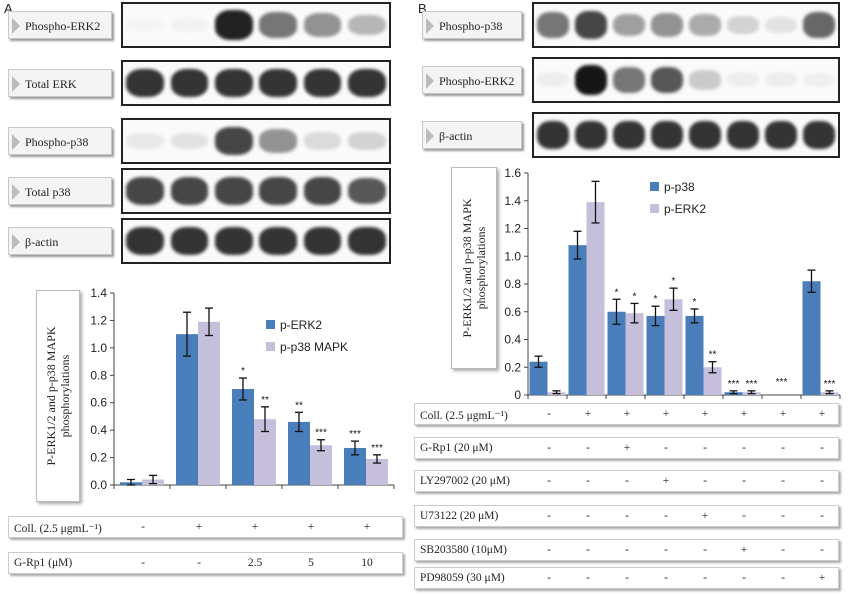  I want to click on significance-label: **, so click(265, 400).